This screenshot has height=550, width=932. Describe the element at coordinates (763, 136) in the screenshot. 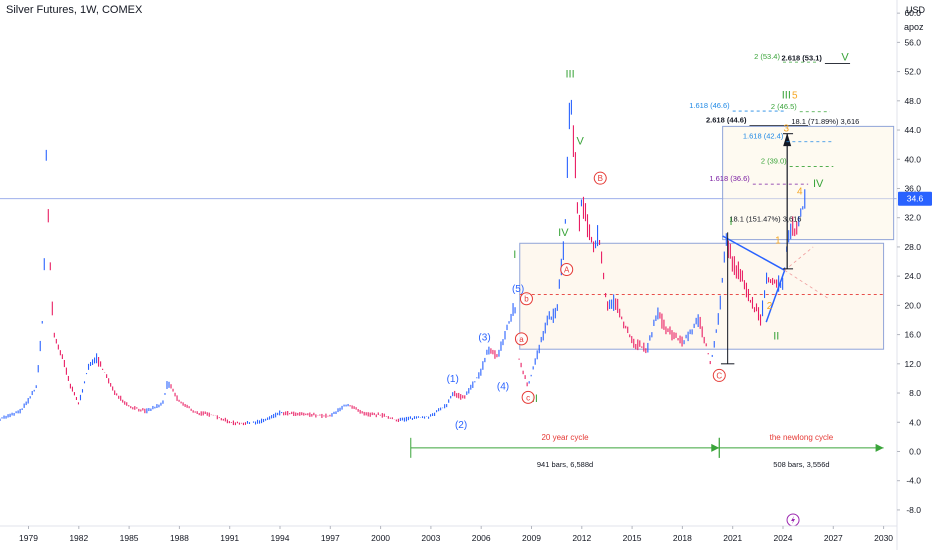

I see `fib-target-label: 1.618 (42.4)` at that location.